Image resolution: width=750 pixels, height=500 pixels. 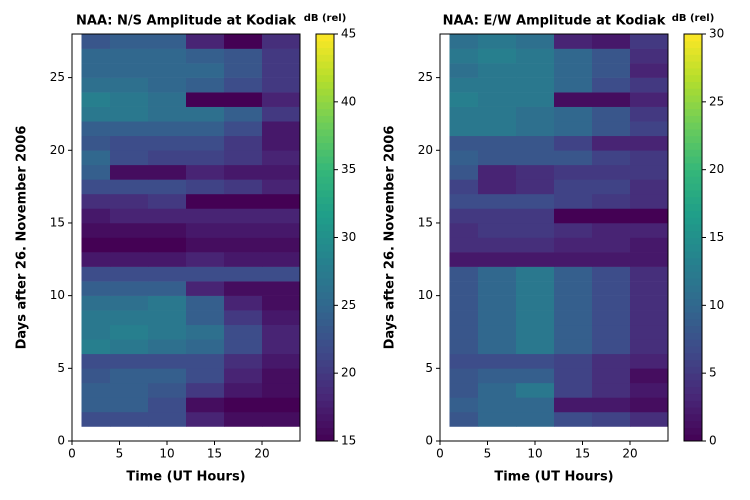 What do you see at coordinates (348, 101) in the screenshot?
I see `colorbar-tick-label: 40` at bounding box center [348, 101].